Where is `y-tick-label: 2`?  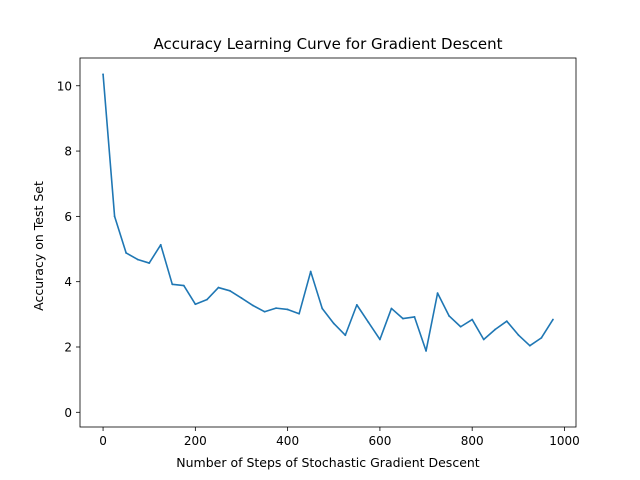 y-tick-label: 2 is located at coordinates (68, 347).